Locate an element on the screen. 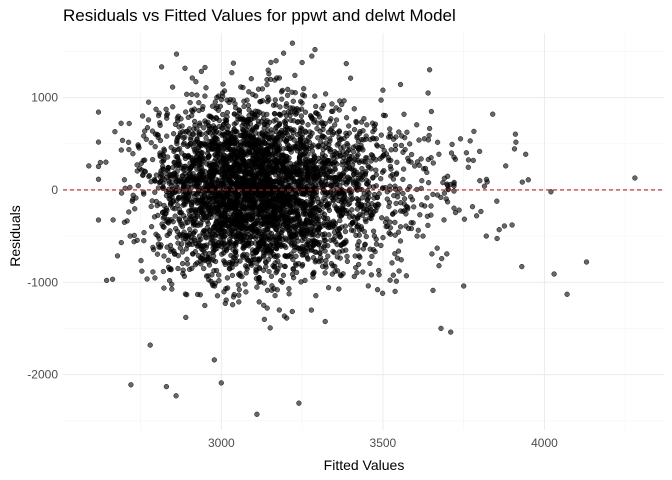 The height and width of the screenshot is (480, 672). x-axis-title: Fitted Values is located at coordinates (364, 465).